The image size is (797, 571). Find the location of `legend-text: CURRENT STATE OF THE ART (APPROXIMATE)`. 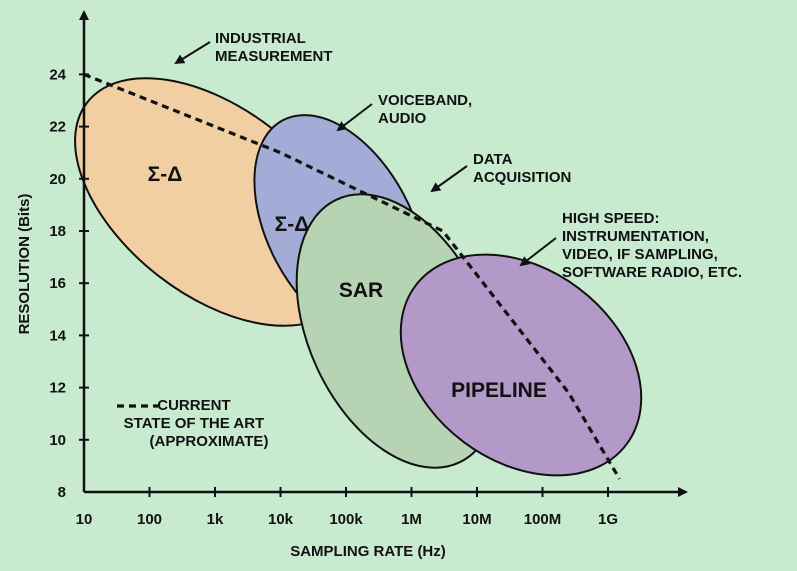

legend-text: CURRENT STATE OF THE ART (APPROXIMATE) is located at coordinates (196, 423).